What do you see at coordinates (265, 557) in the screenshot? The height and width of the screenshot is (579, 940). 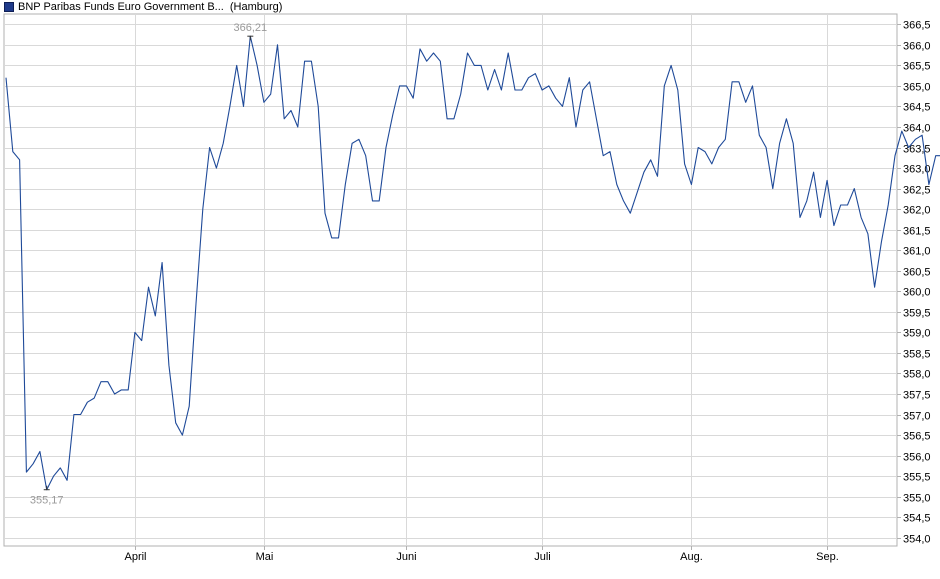 I see `x-tick-label: Mai` at bounding box center [265, 557].